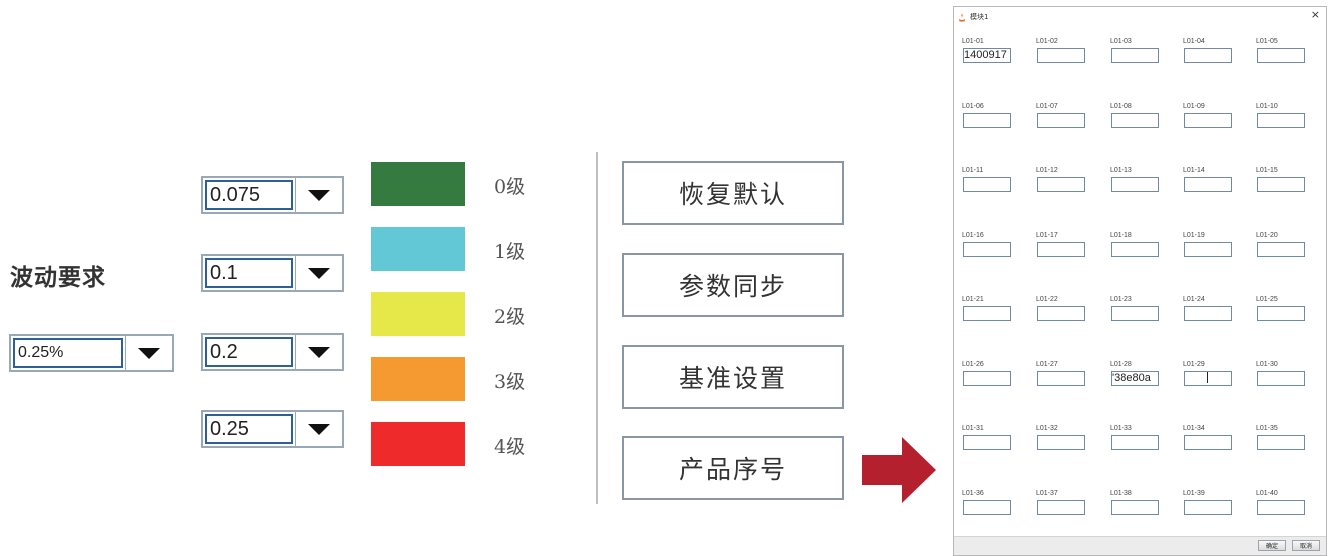  Describe the element at coordinates (249, 273) in the screenshot. I see `threshold-value: 0.1` at that location.